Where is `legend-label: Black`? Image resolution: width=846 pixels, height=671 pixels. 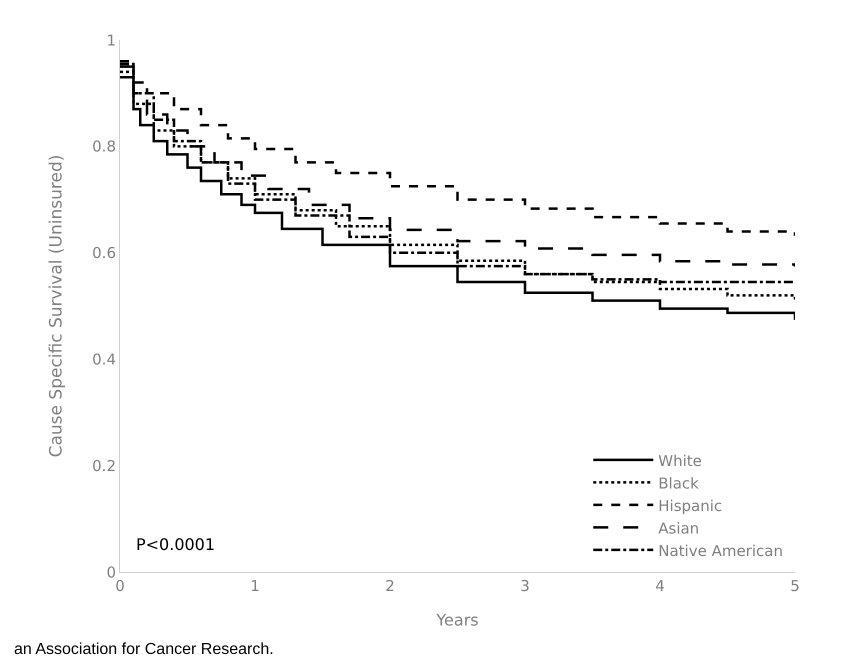 legend-label: Black is located at coordinates (679, 483).